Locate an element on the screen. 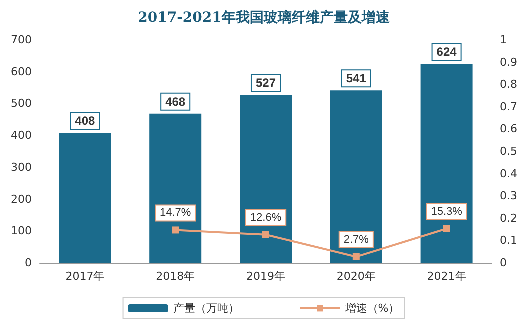 This screenshot has height=323, width=528. x-tick-label: 2020年 is located at coordinates (356, 276).